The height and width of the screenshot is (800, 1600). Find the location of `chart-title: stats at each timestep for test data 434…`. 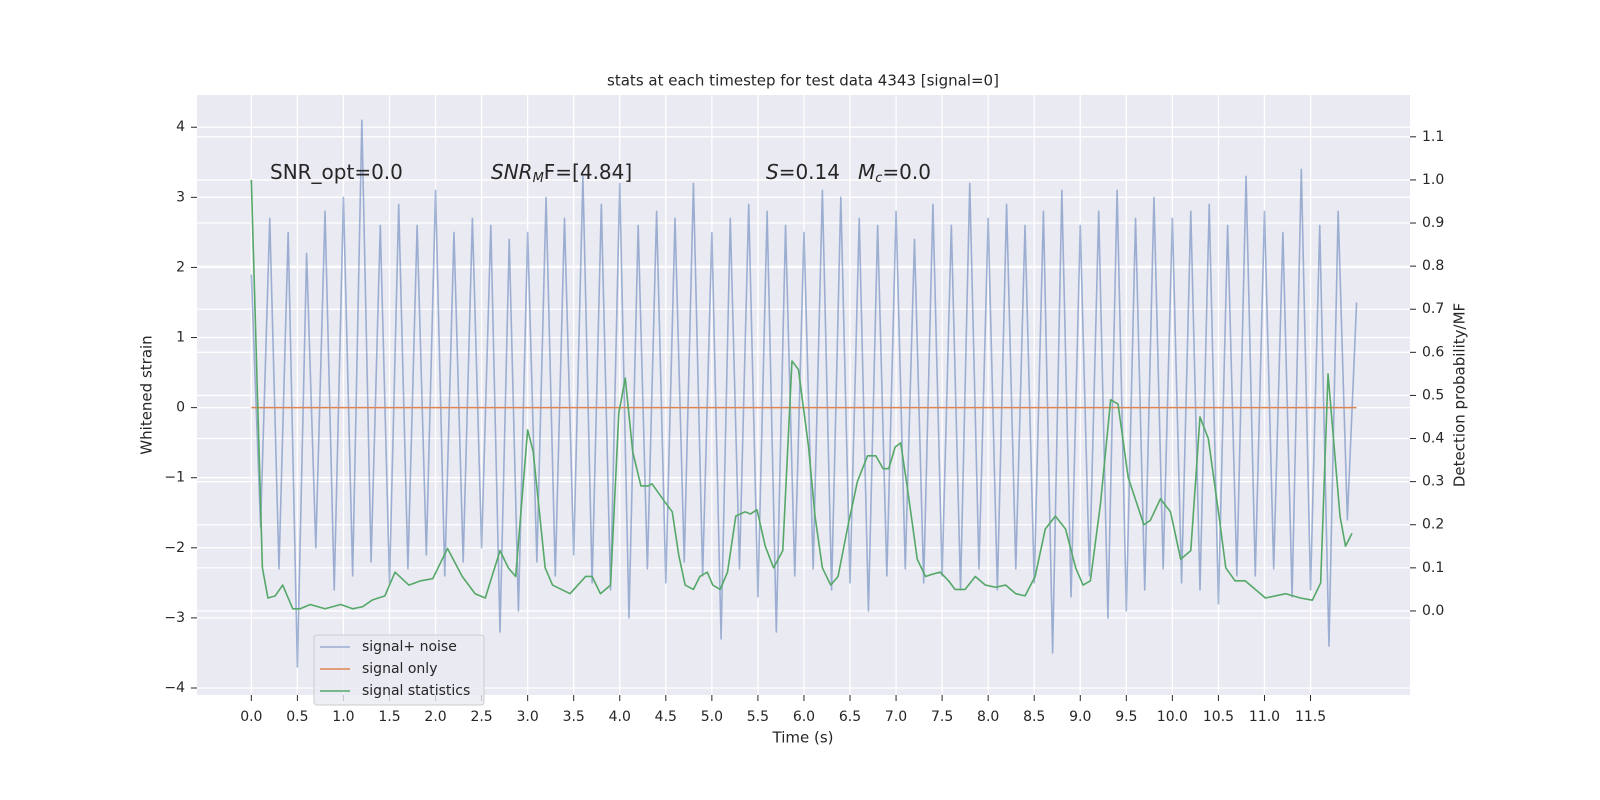

chart-title: stats at each timestep for test data 434… is located at coordinates (803, 81).